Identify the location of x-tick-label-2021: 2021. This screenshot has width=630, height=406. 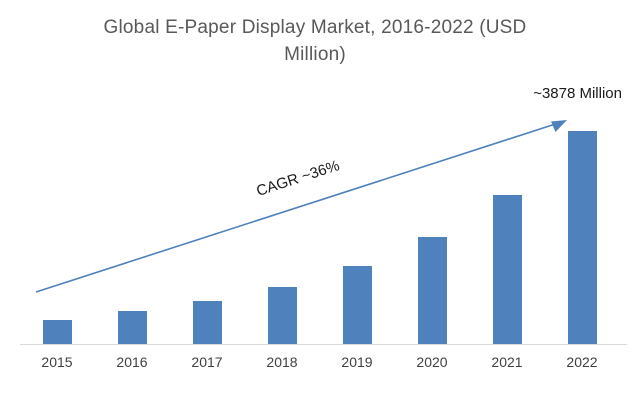
(507, 362).